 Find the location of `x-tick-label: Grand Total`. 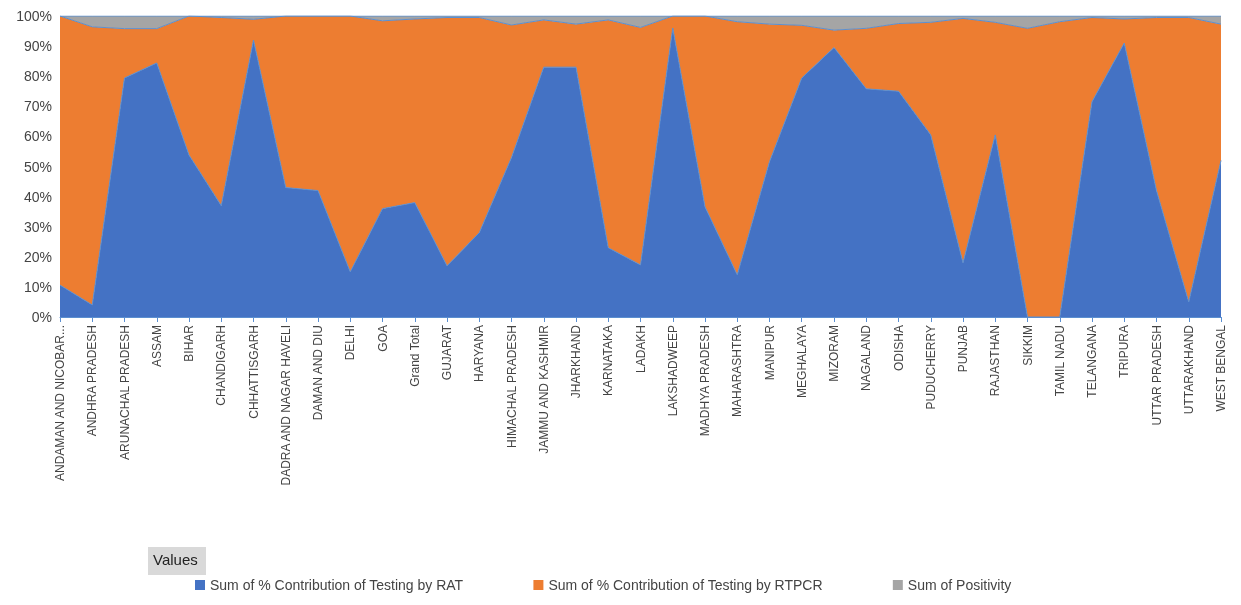

x-tick-label: Grand Total is located at coordinates (414, 356).